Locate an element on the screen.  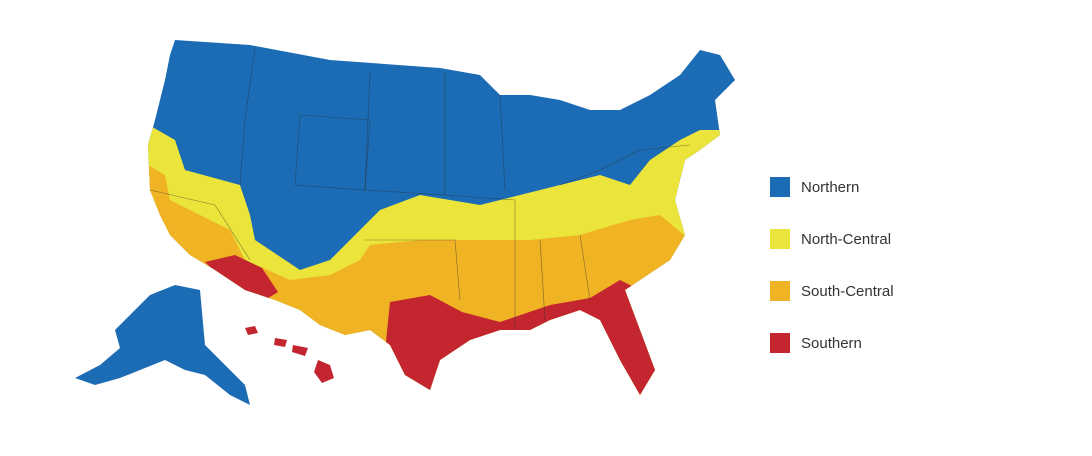
southern-zone is located at coordinates (241, 278).